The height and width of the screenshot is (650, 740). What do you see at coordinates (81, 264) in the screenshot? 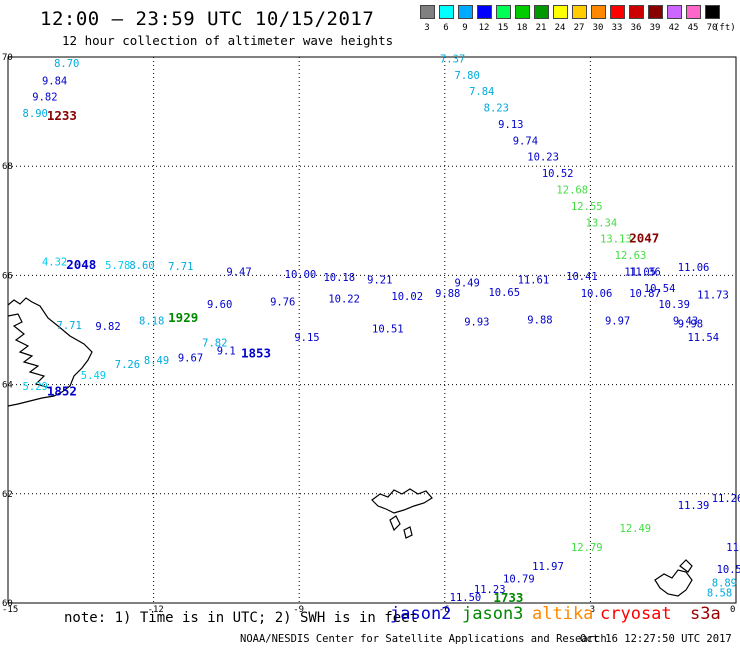
I see `pass-time-label: 2048` at bounding box center [81, 264].